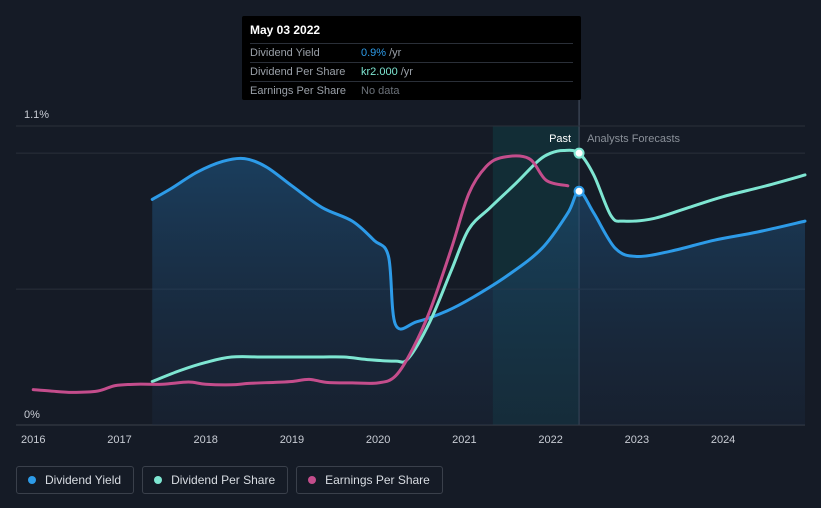 Image resolution: width=821 pixels, height=508 pixels. I want to click on y-tick-top: 1.1%, so click(36, 115).